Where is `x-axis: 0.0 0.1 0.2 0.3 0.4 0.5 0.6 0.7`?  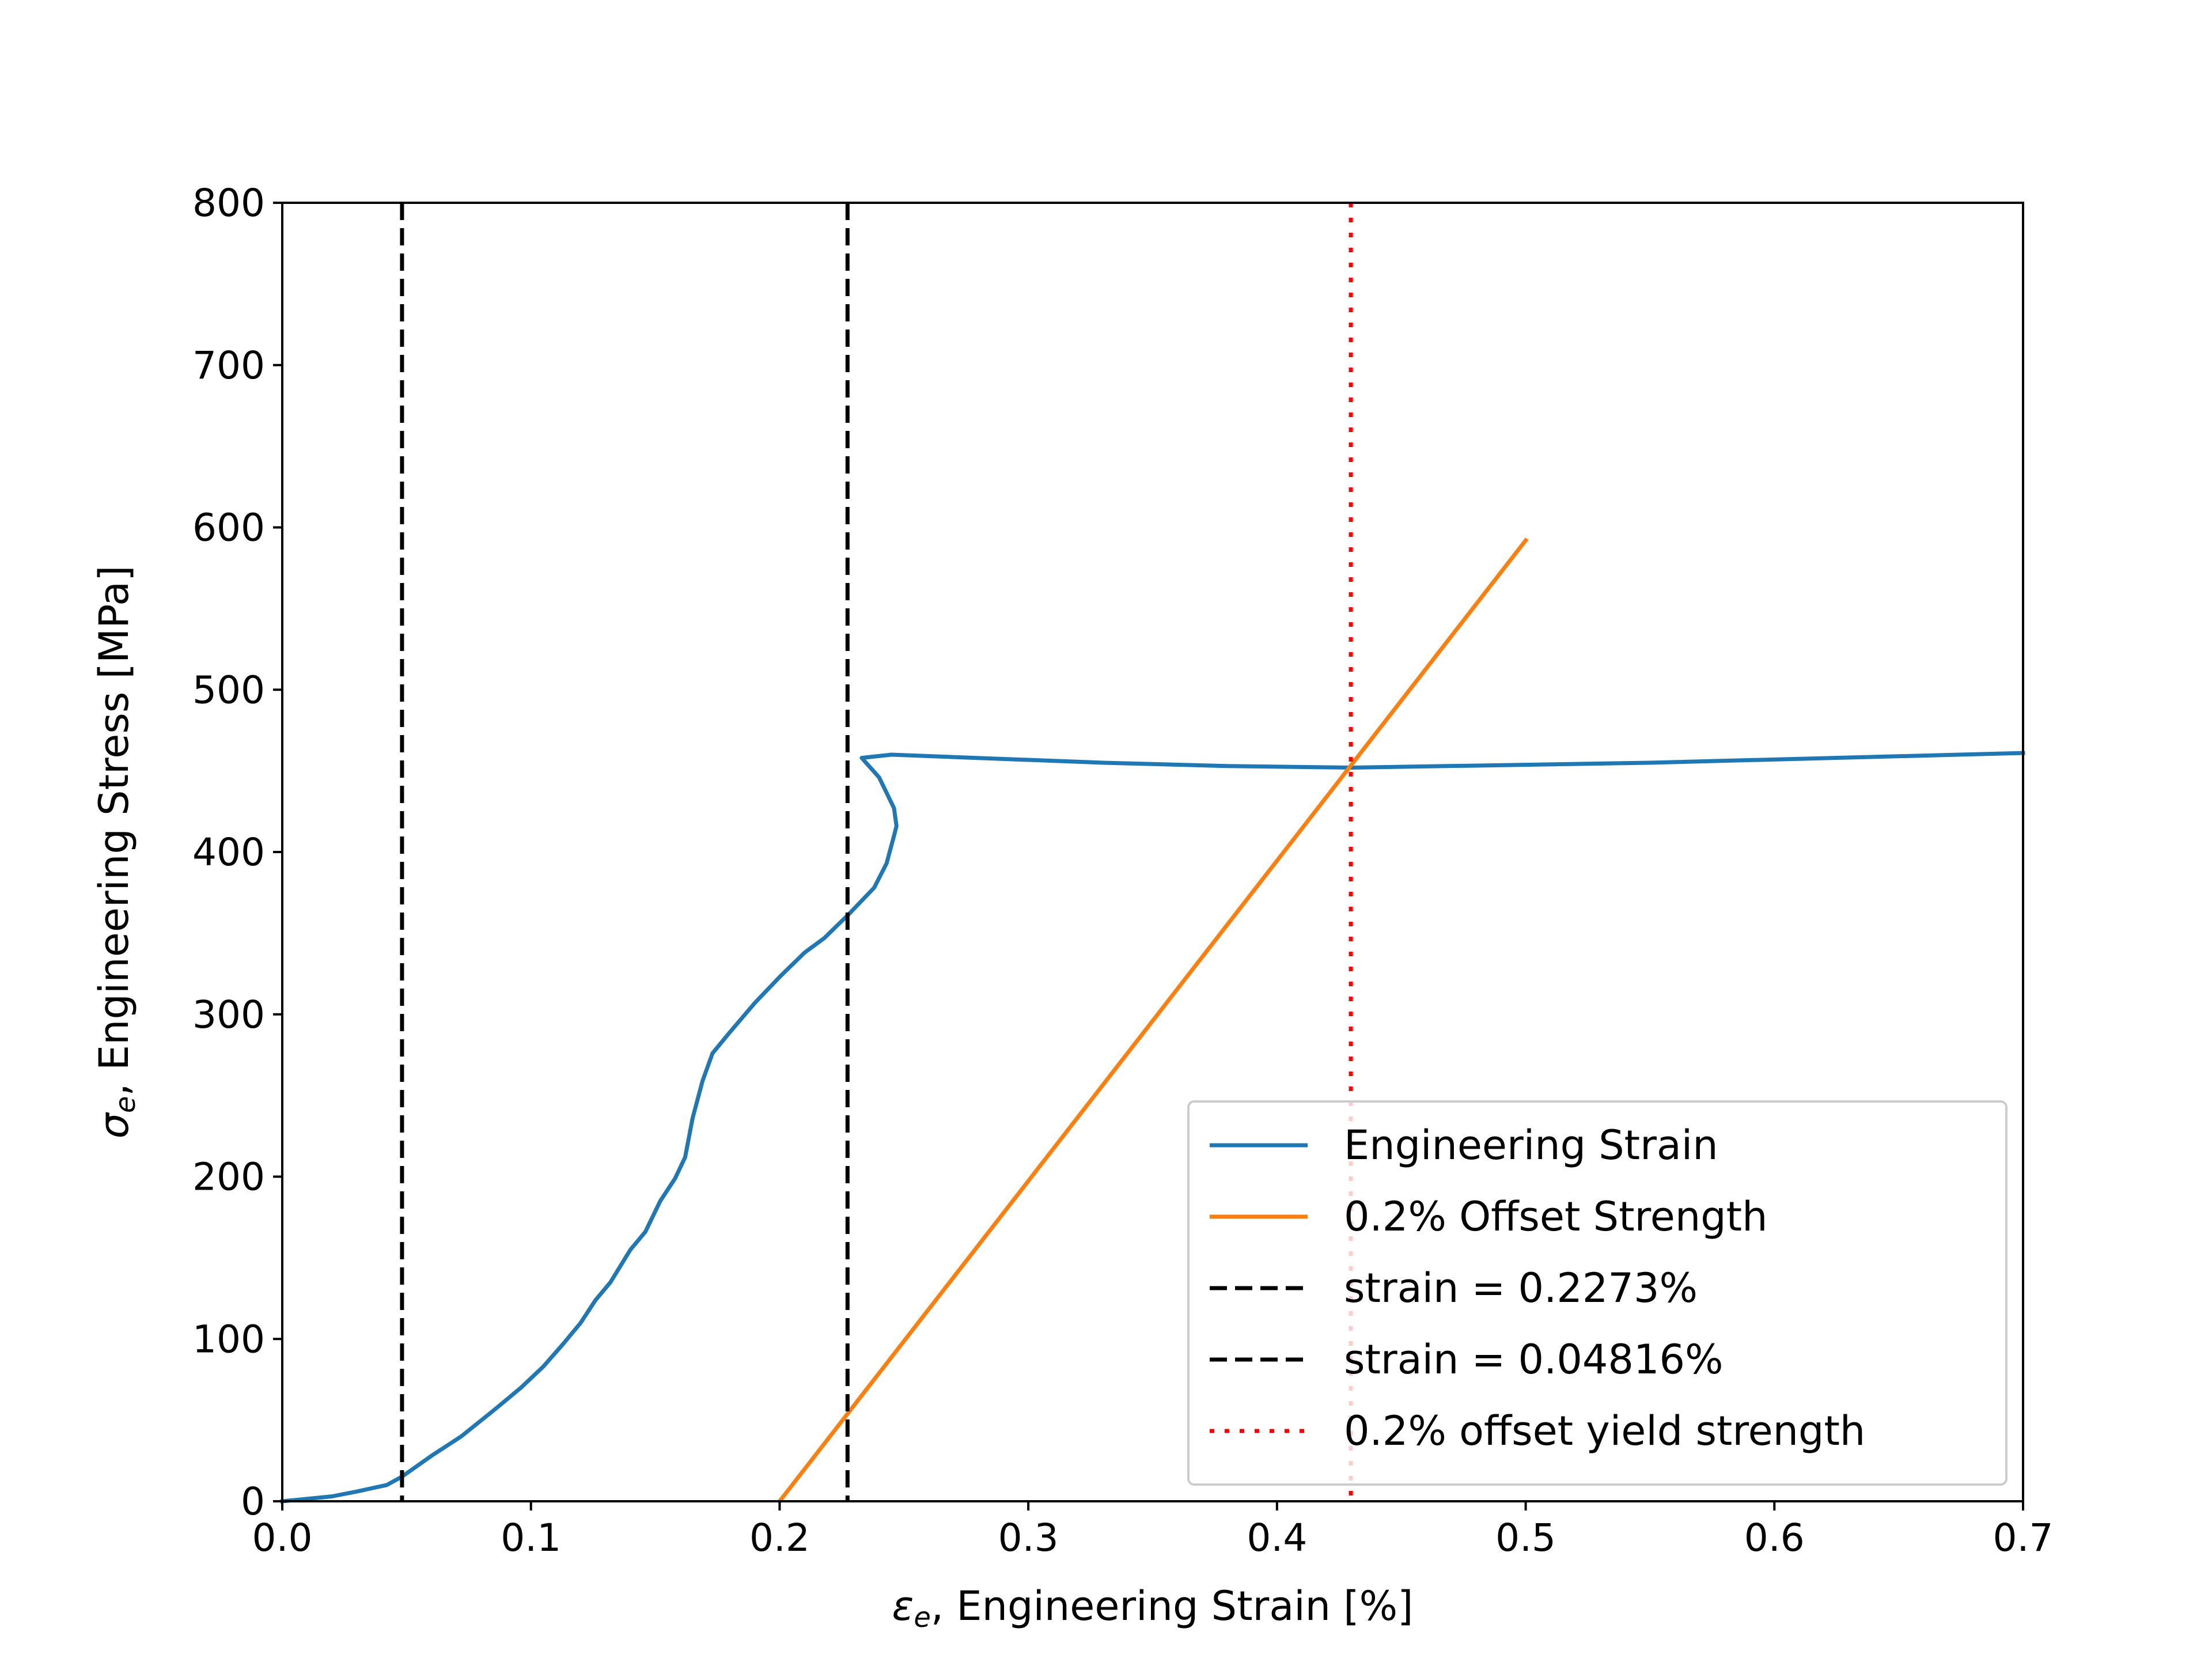 x-axis: 0.0 0.1 0.2 0.3 0.4 0.5 0.6 0.7 is located at coordinates (1153, 1530).